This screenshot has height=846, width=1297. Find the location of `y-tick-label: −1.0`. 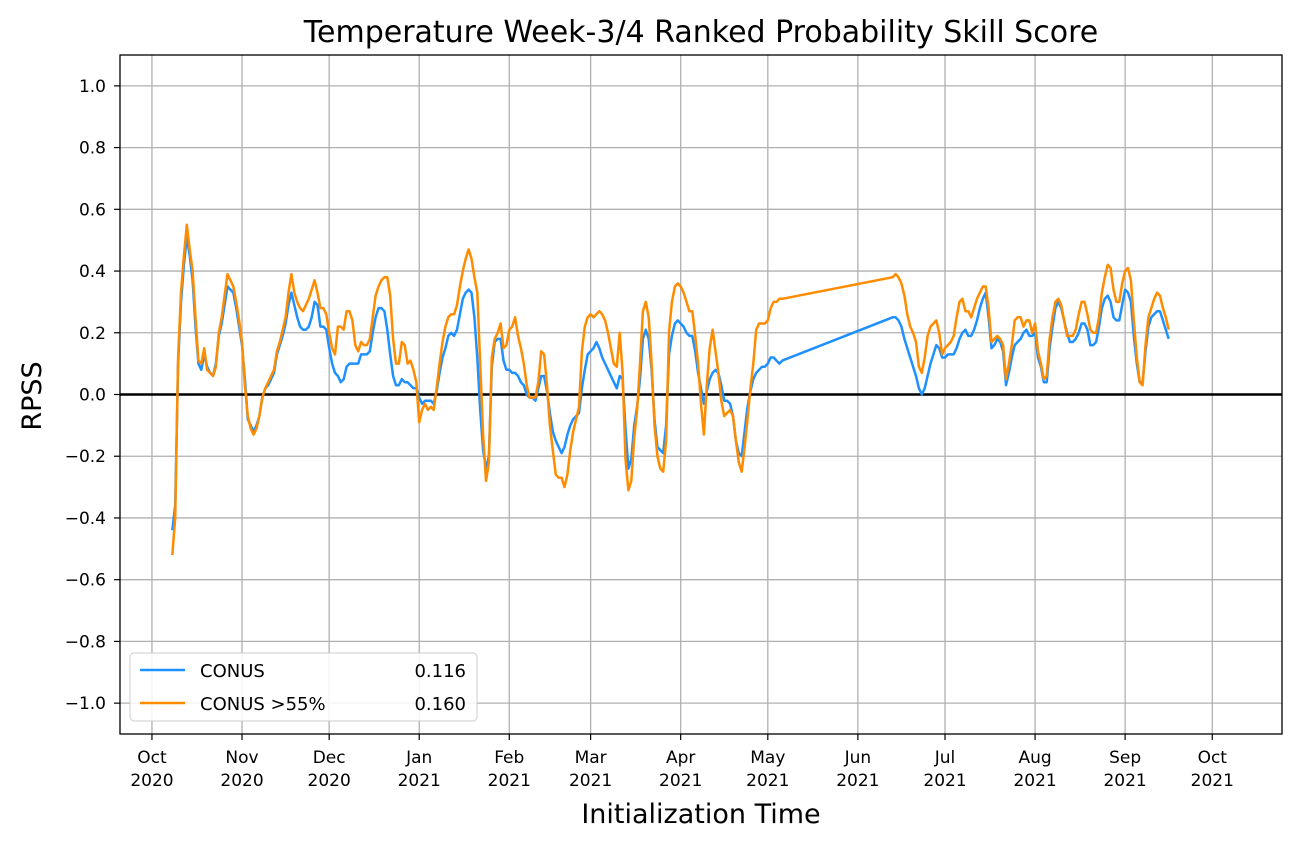

y-tick-label: −1.0 is located at coordinates (85, 704).